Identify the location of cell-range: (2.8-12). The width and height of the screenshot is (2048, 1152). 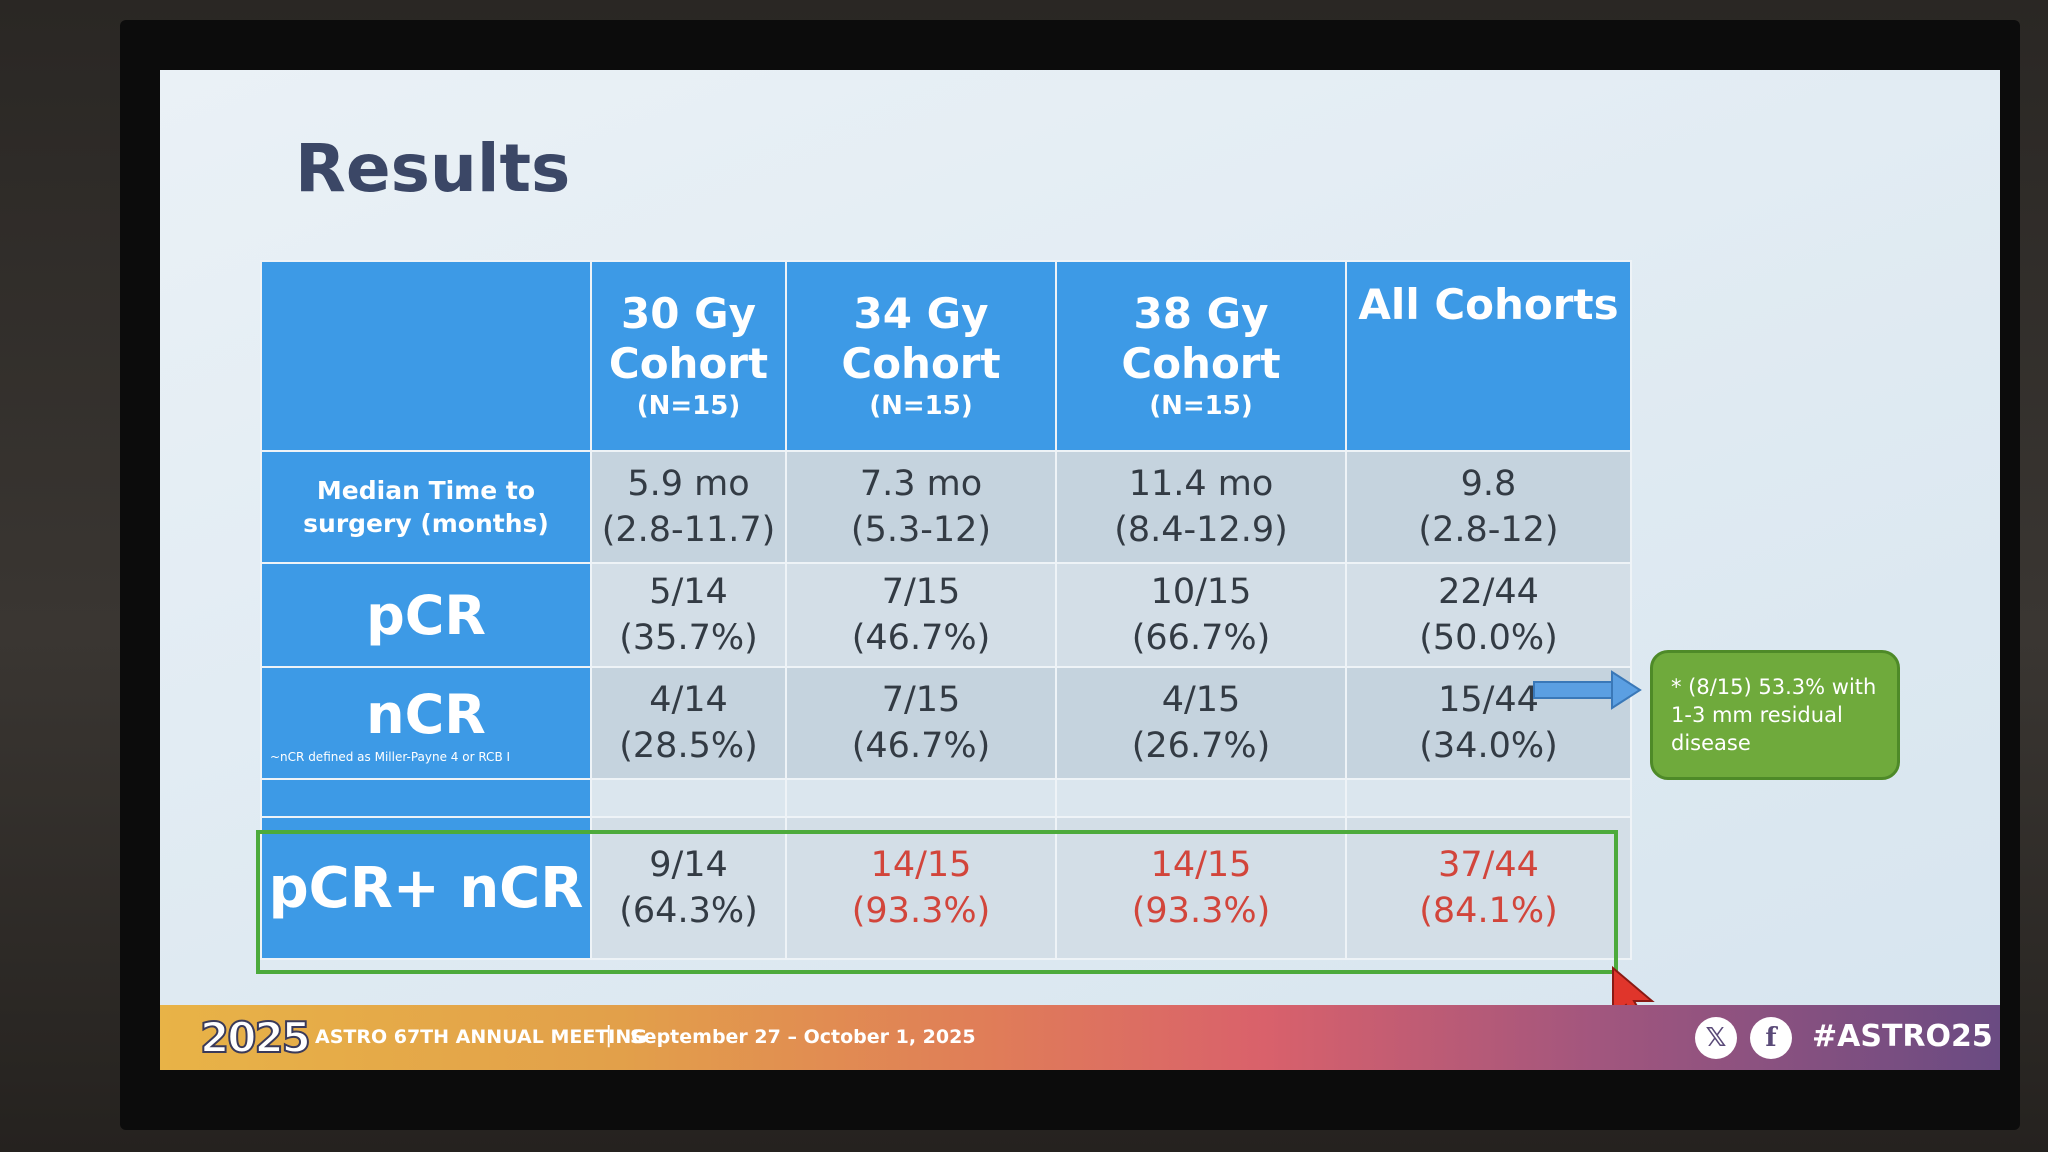
(1488, 530).